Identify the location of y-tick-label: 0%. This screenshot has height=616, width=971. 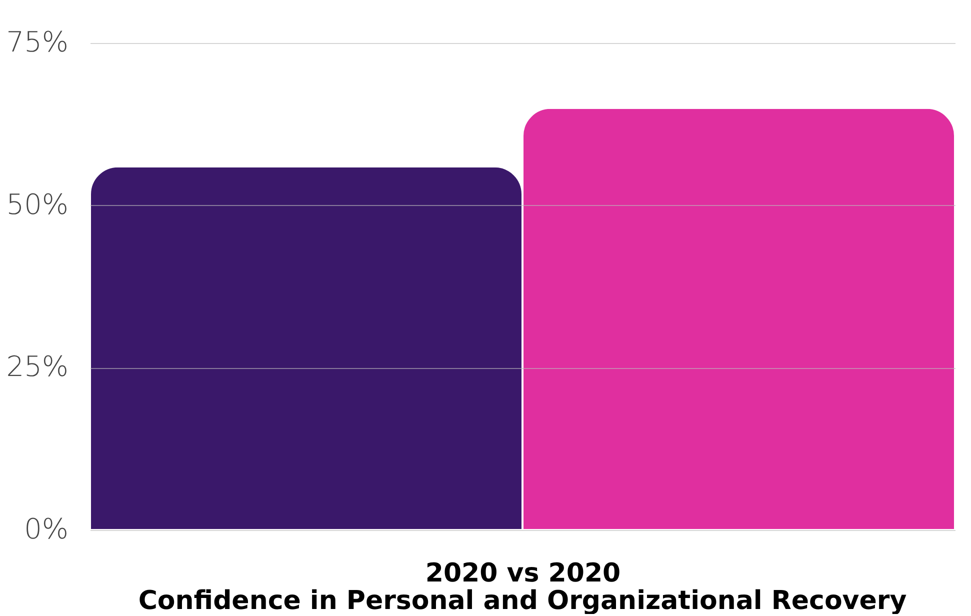
(46, 529).